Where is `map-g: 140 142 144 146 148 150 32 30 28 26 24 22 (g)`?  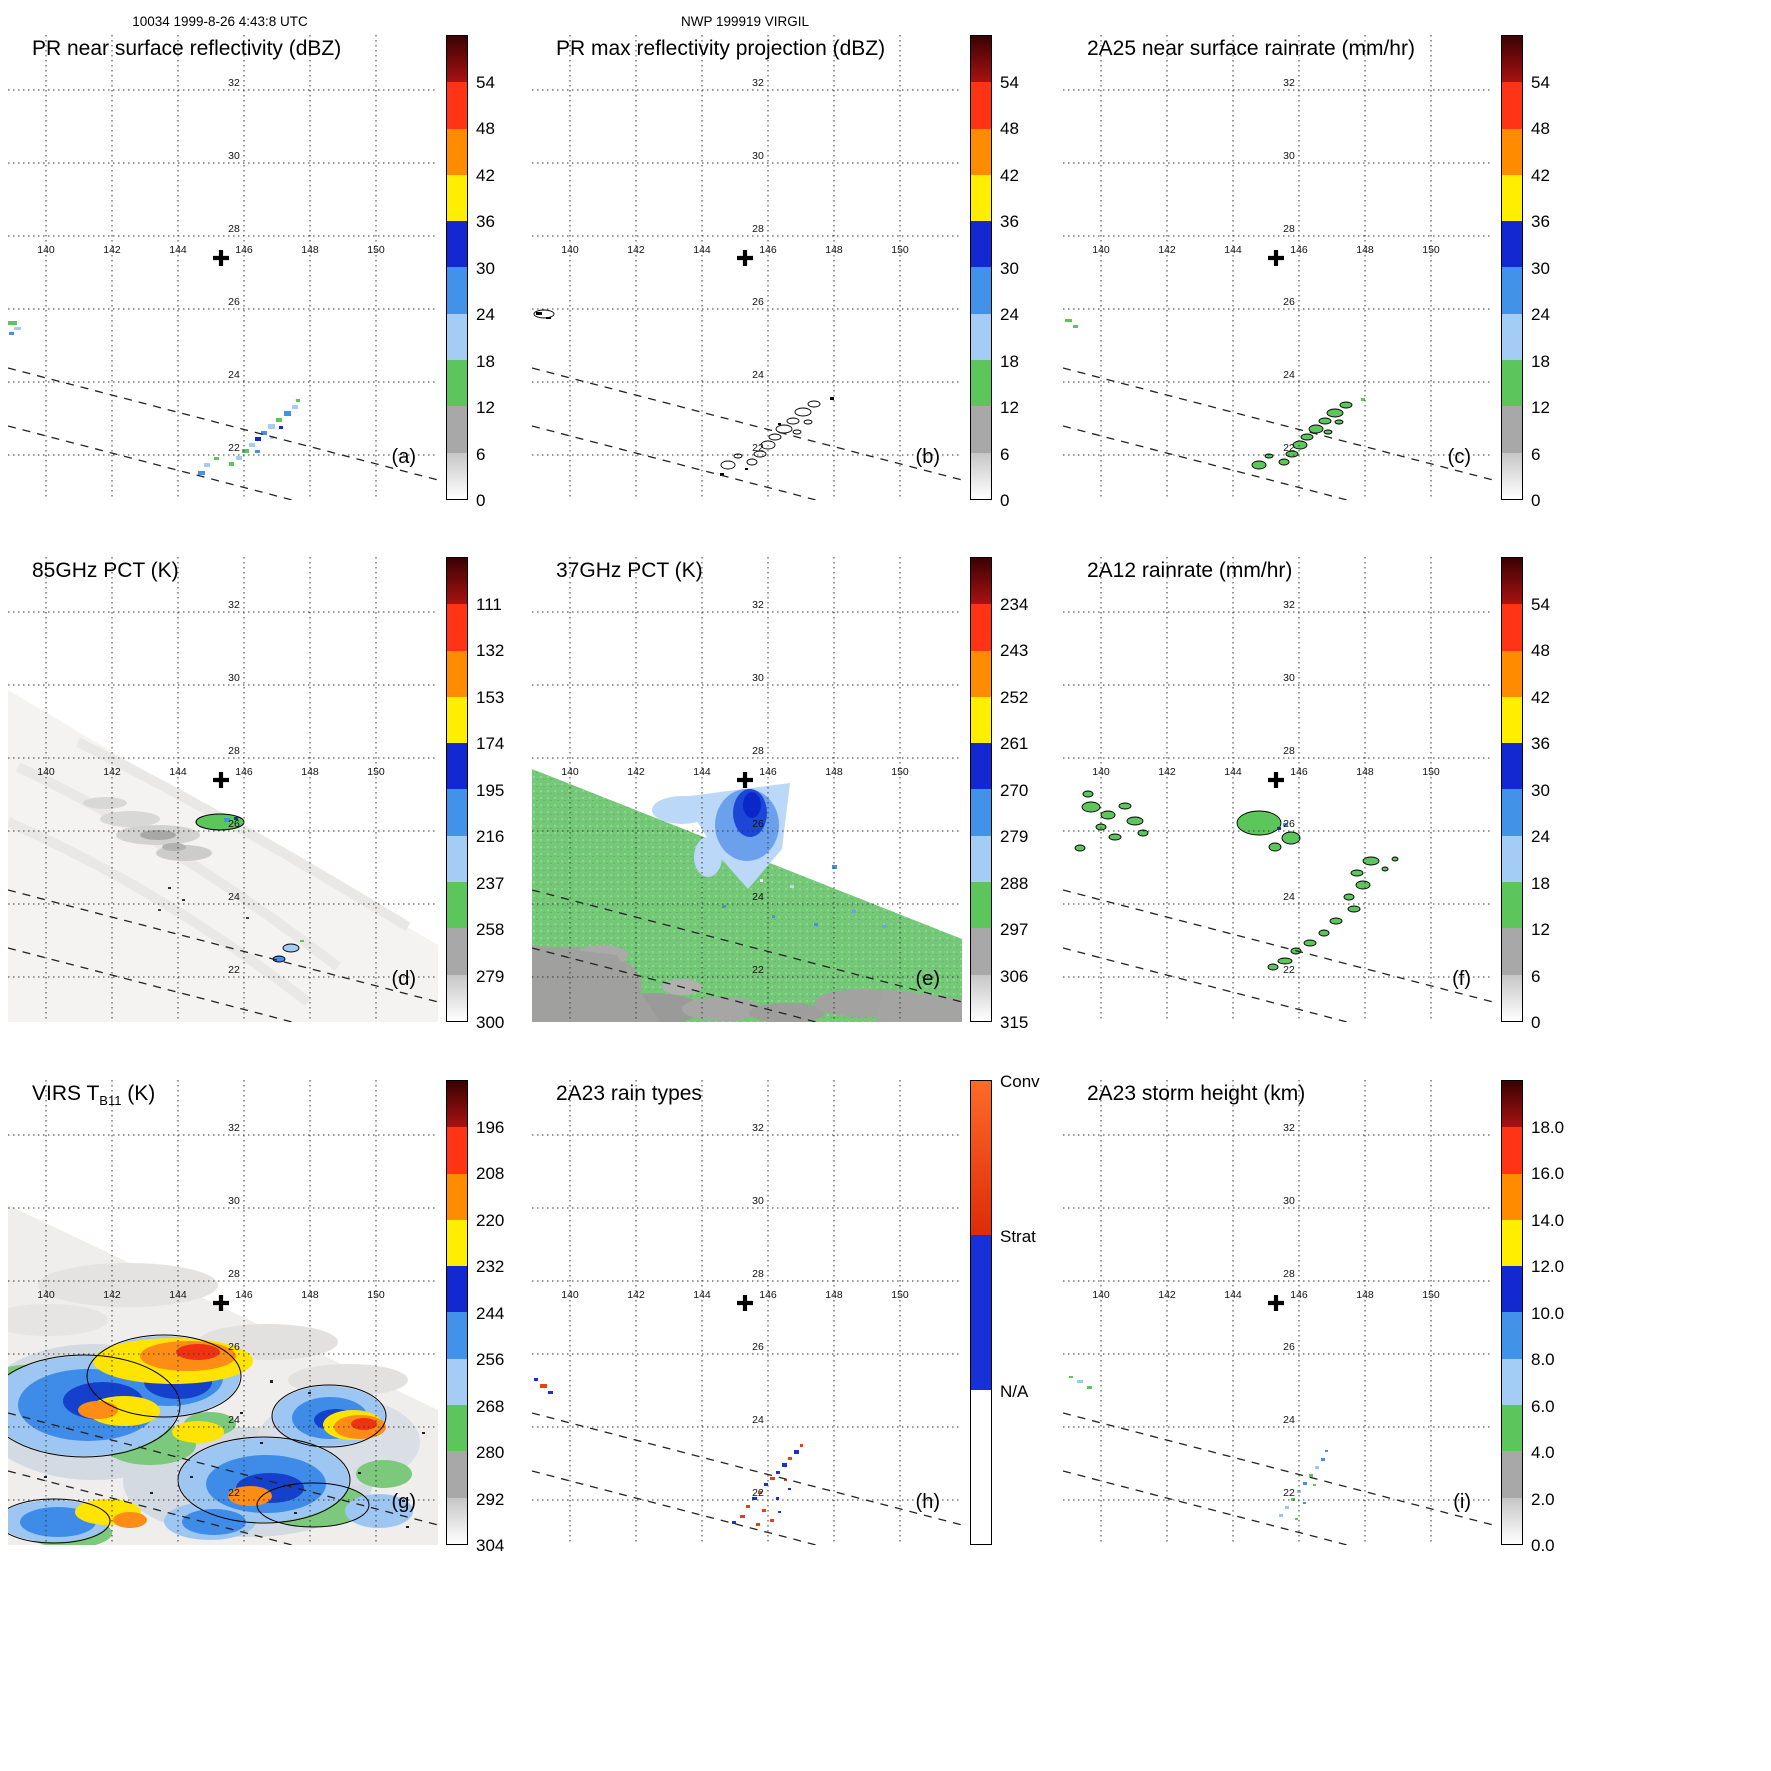 map-g: 140 142 144 146 148 150 32 30 28 26 24 22 (g) is located at coordinates (223, 1312).